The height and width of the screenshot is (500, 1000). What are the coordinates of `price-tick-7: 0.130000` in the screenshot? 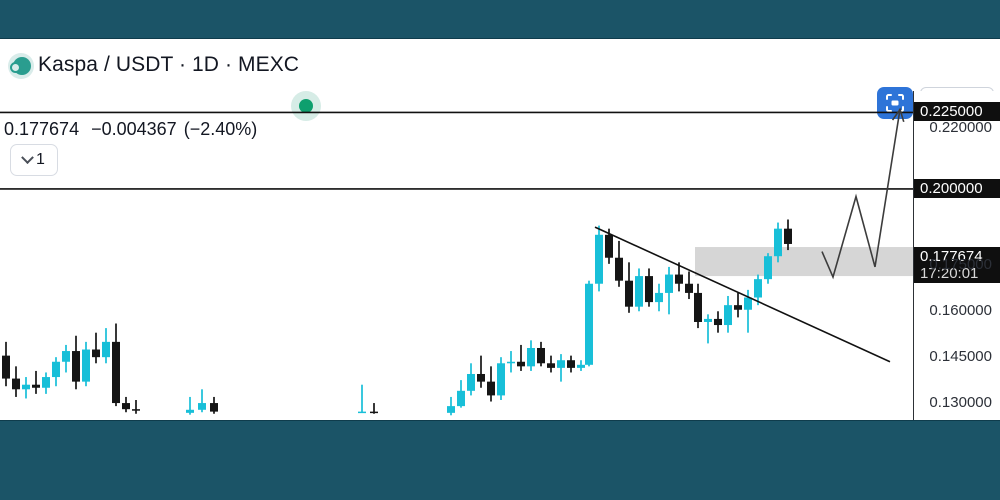 It's located at (960, 402).